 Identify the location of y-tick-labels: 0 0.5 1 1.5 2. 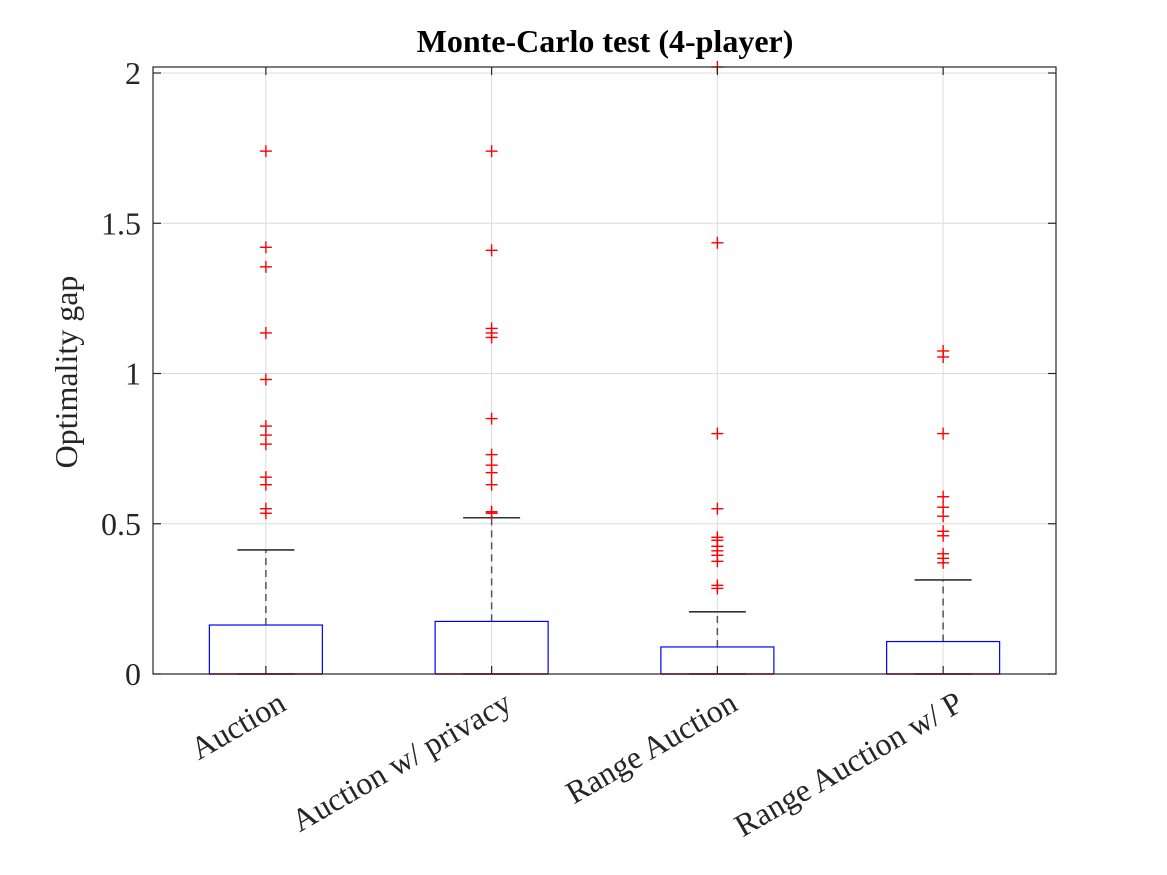
(121, 373).